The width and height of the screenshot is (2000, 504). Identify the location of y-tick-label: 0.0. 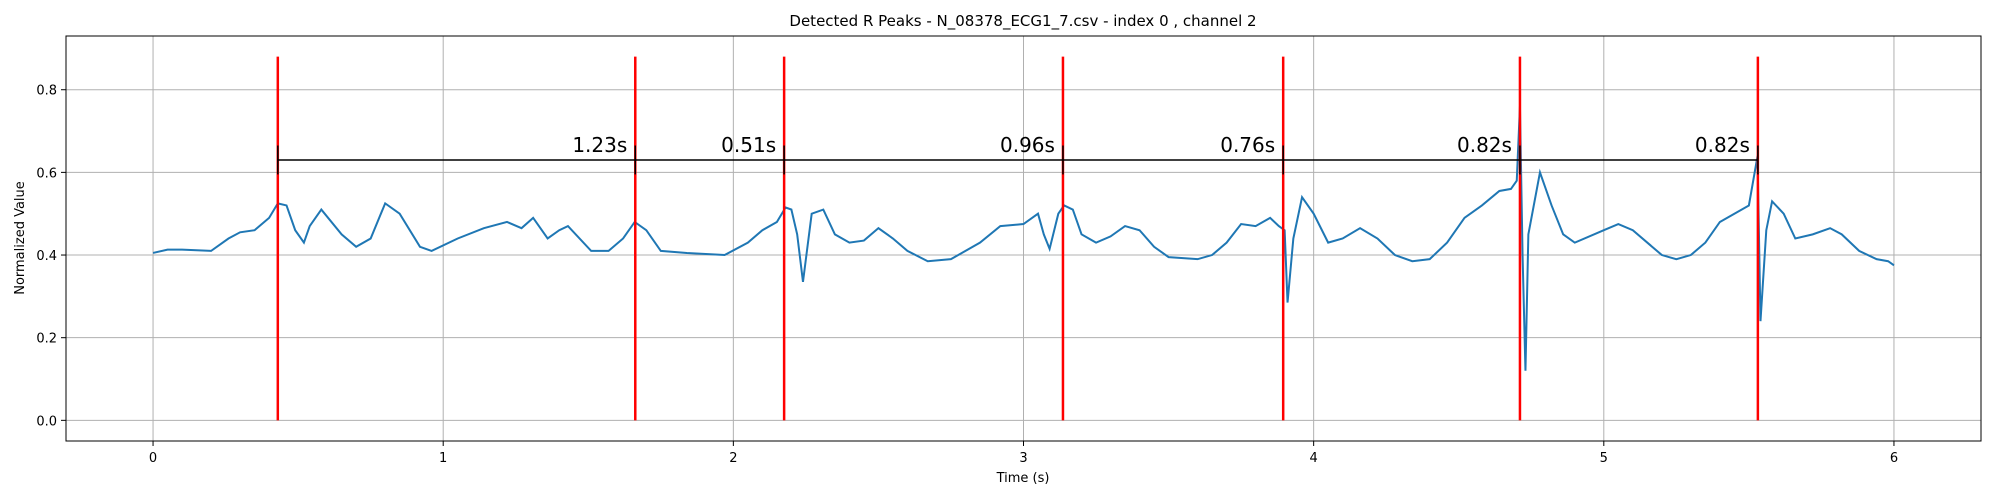
(46, 421).